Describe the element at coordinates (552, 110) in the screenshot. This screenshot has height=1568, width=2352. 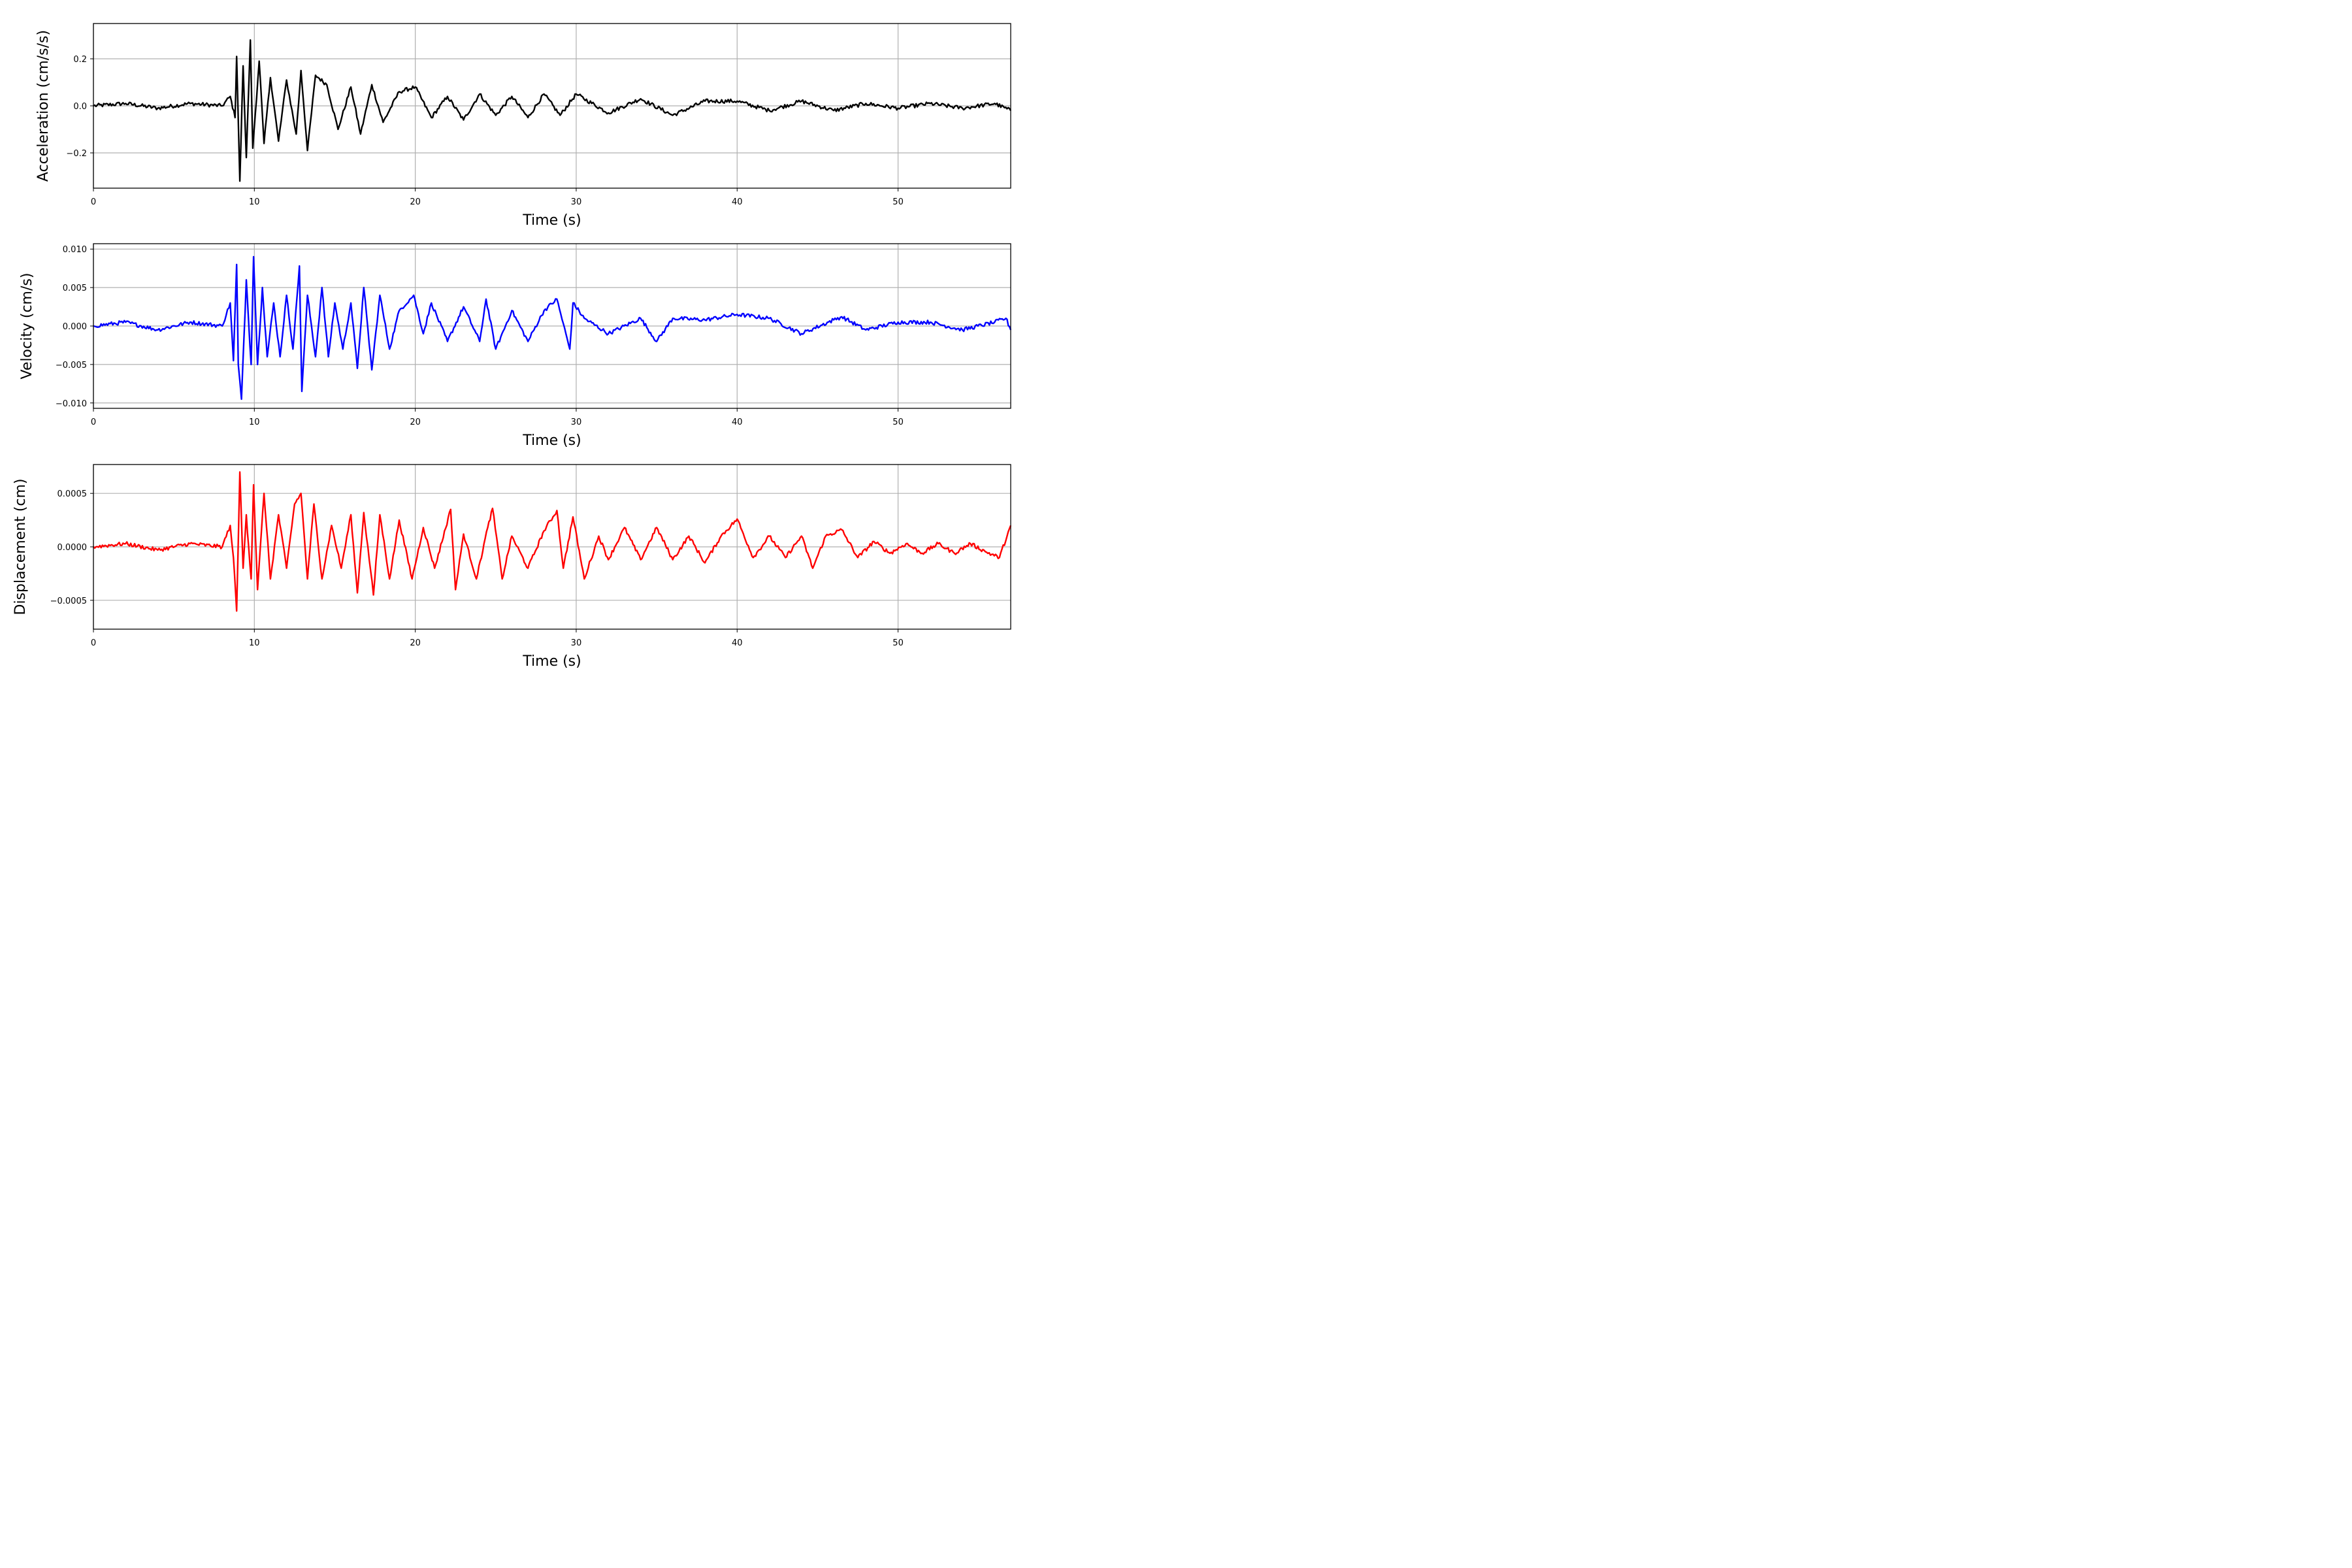
I see `acceleration-series-line` at that location.